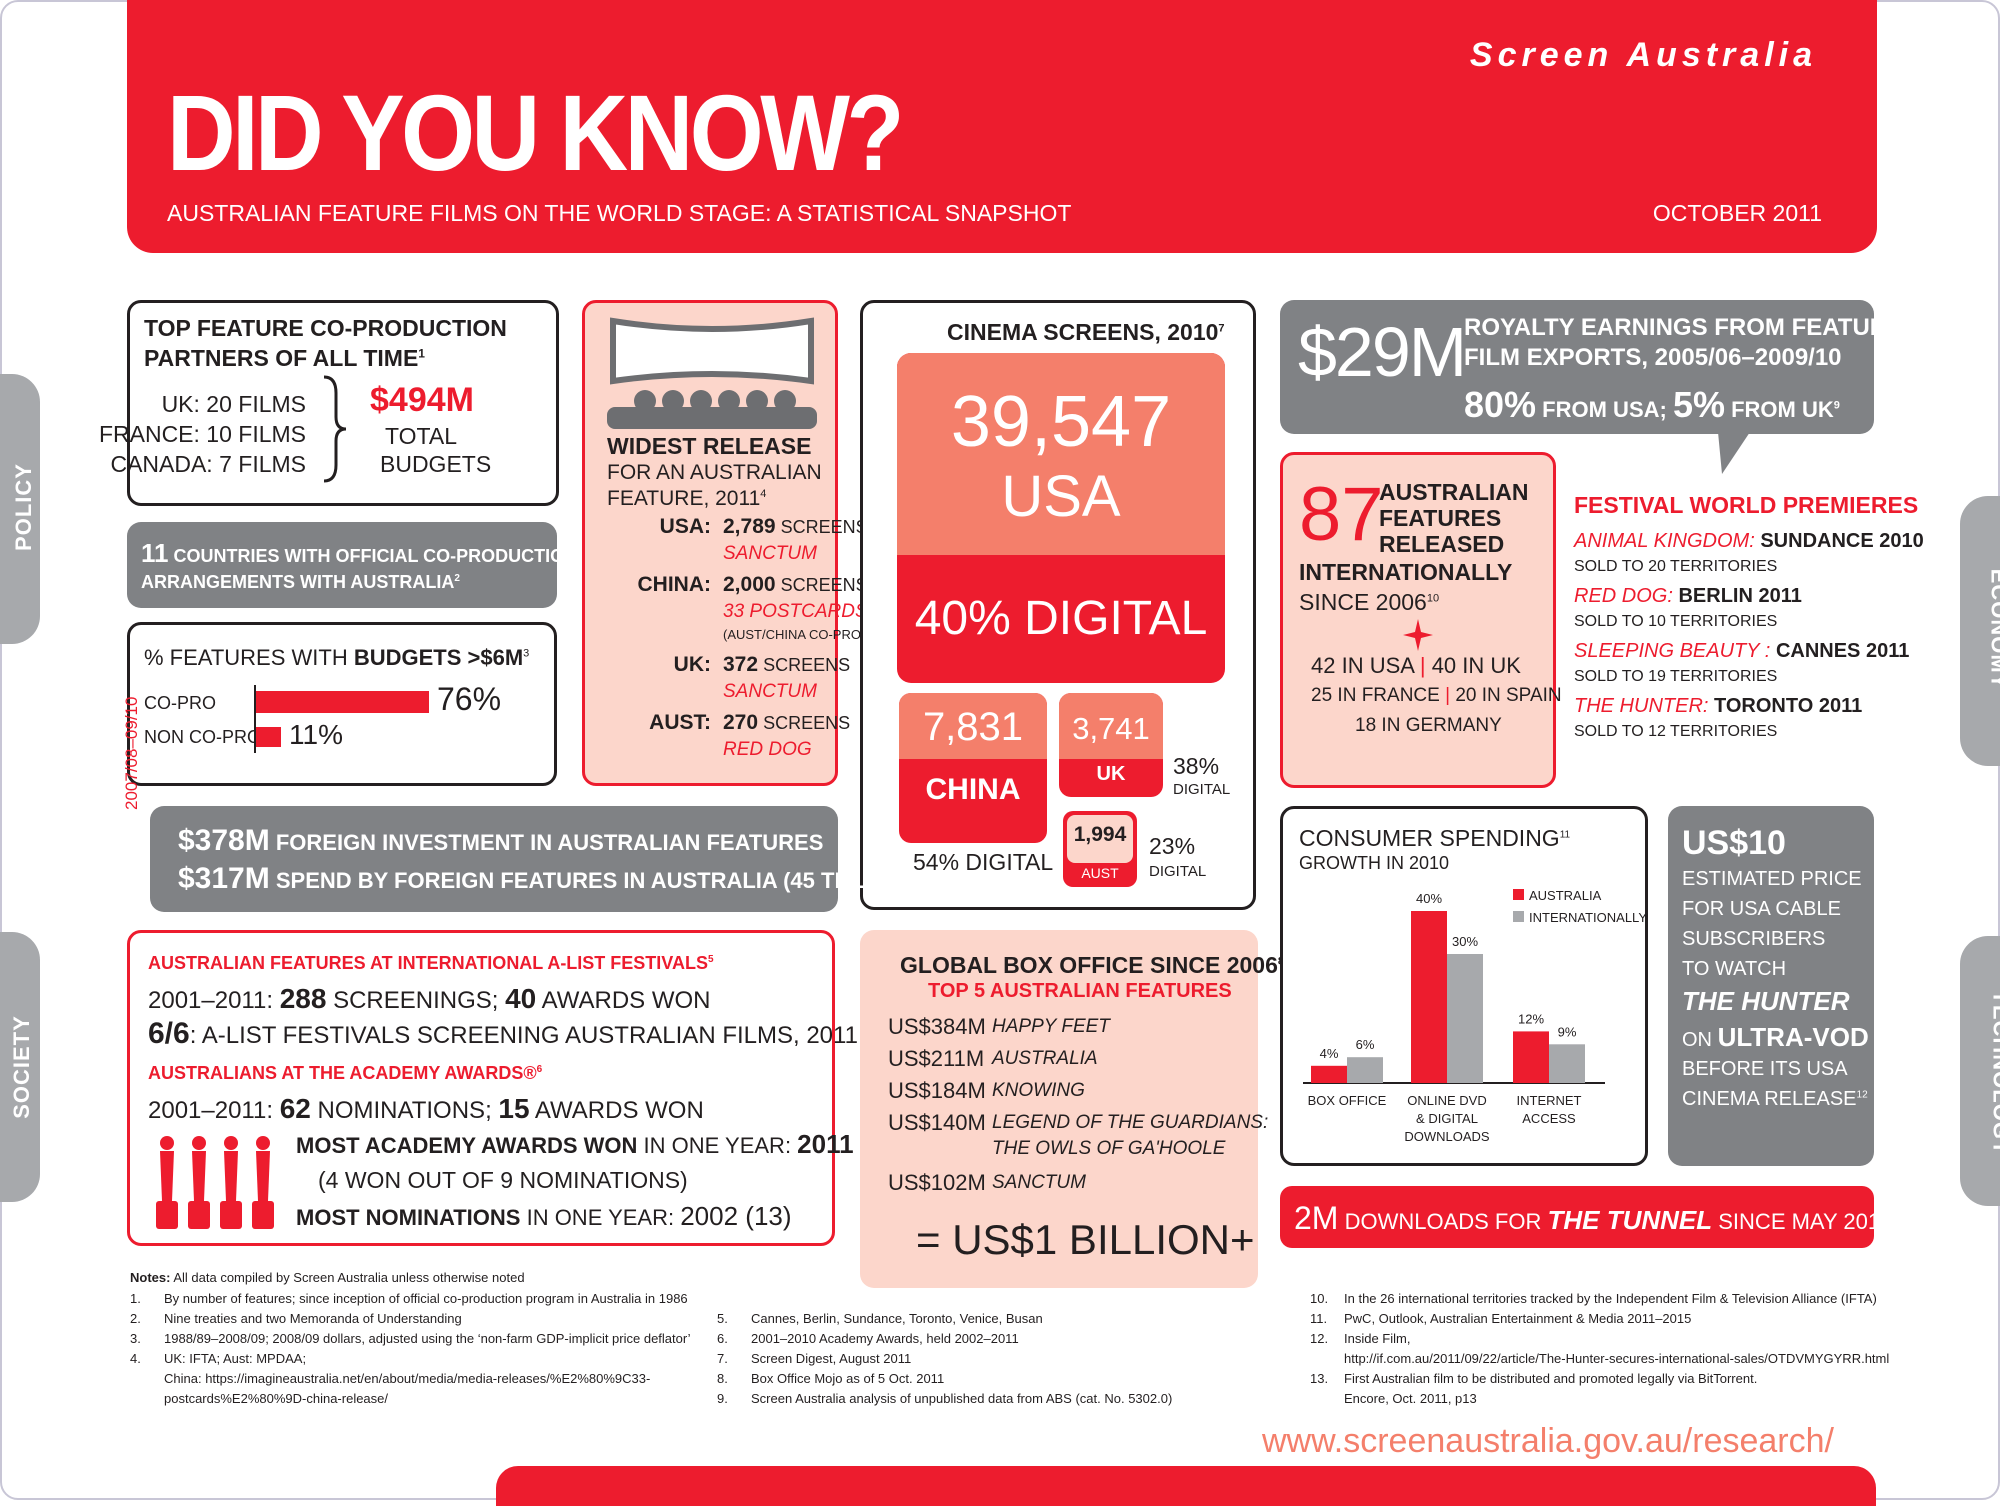  I want to click on footnote-number: 6., so click(722, 1338).